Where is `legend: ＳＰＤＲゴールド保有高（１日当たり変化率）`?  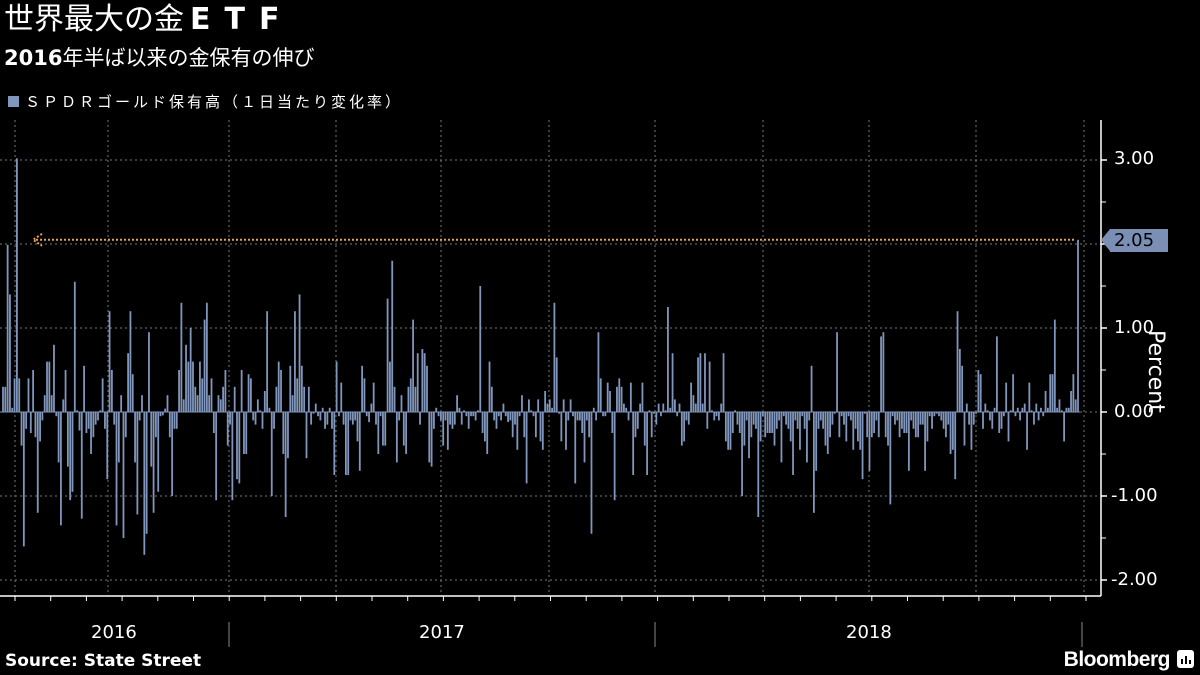 legend: ＳＰＤＲゴールド保有高（１日当たり変化率） is located at coordinates (205, 102).